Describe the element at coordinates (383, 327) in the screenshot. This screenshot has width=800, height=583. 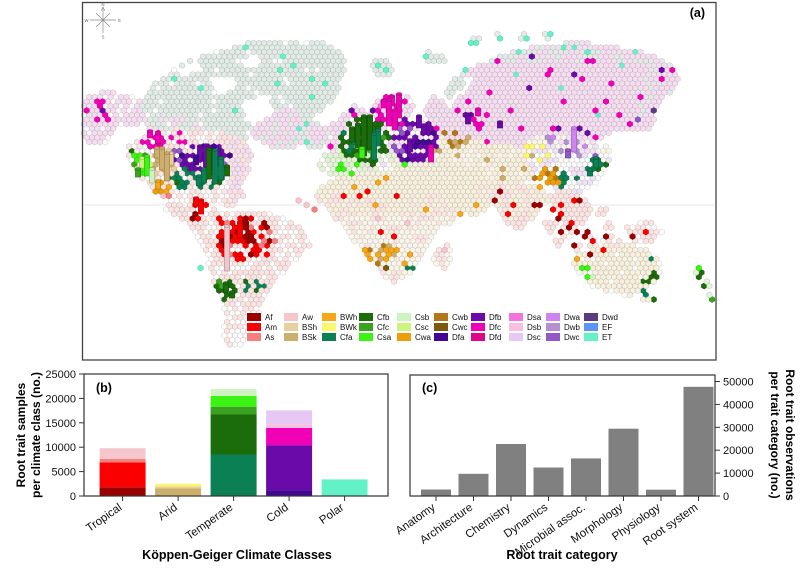
I see `svg-text: Cfc` at that location.